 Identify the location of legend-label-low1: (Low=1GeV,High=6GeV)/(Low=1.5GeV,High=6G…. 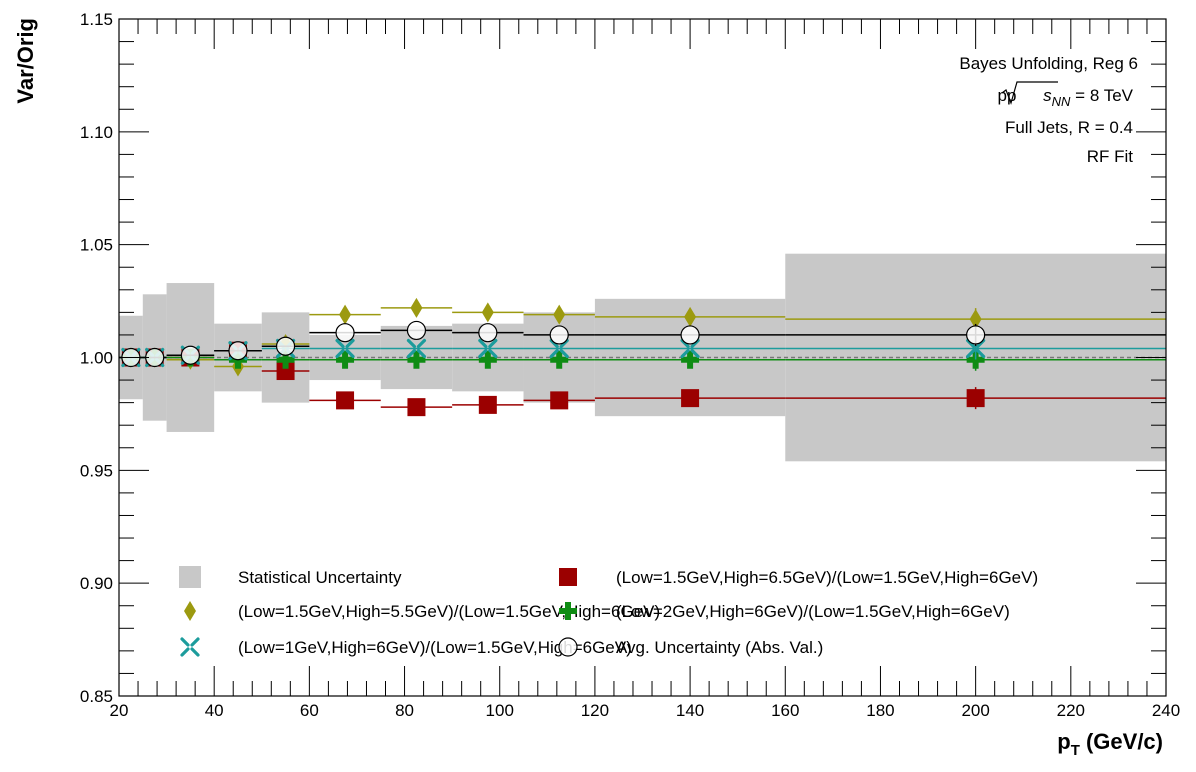
(435, 647).